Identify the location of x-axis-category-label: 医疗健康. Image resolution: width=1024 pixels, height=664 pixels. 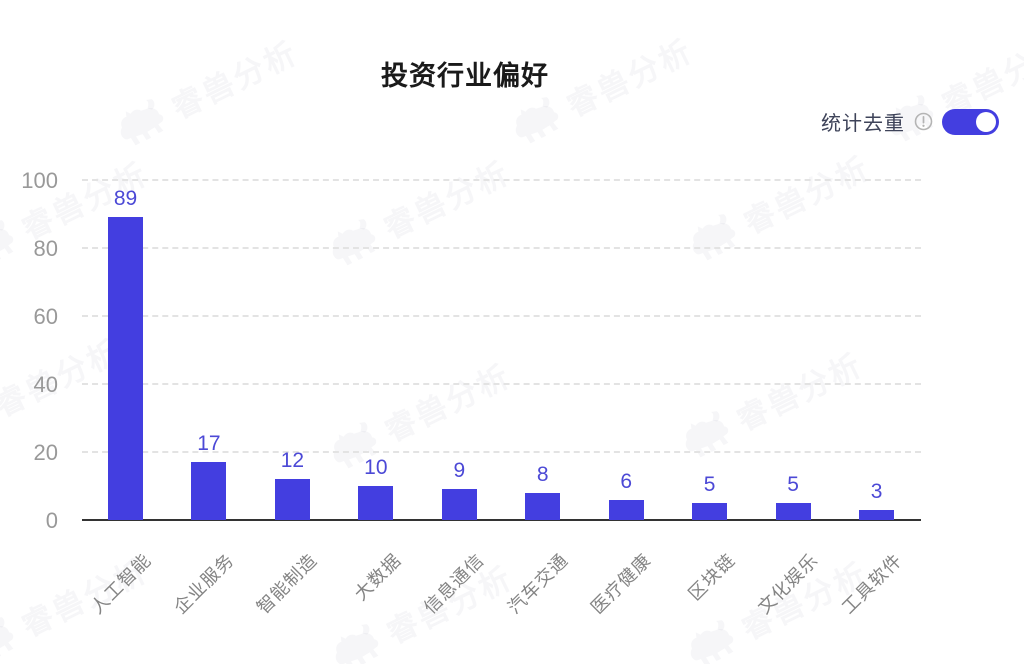
(621, 583).